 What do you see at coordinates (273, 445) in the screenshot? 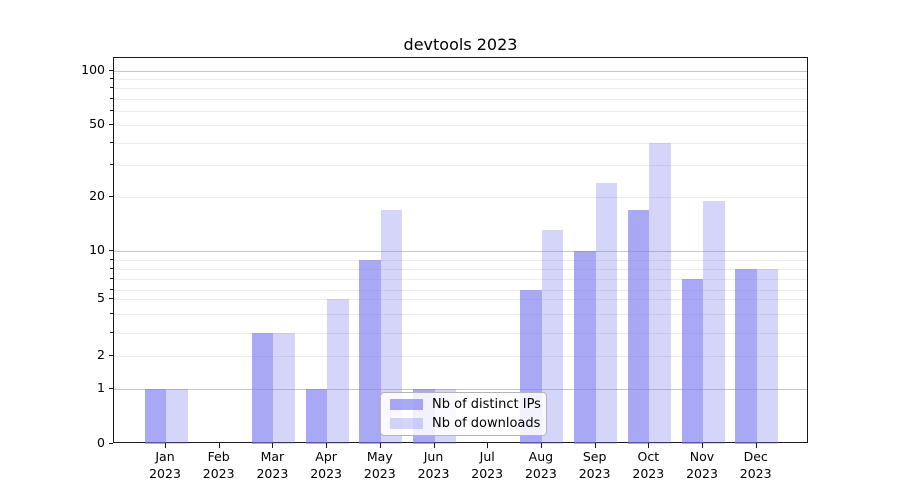
I see `x-tickmark-mar` at bounding box center [273, 445].